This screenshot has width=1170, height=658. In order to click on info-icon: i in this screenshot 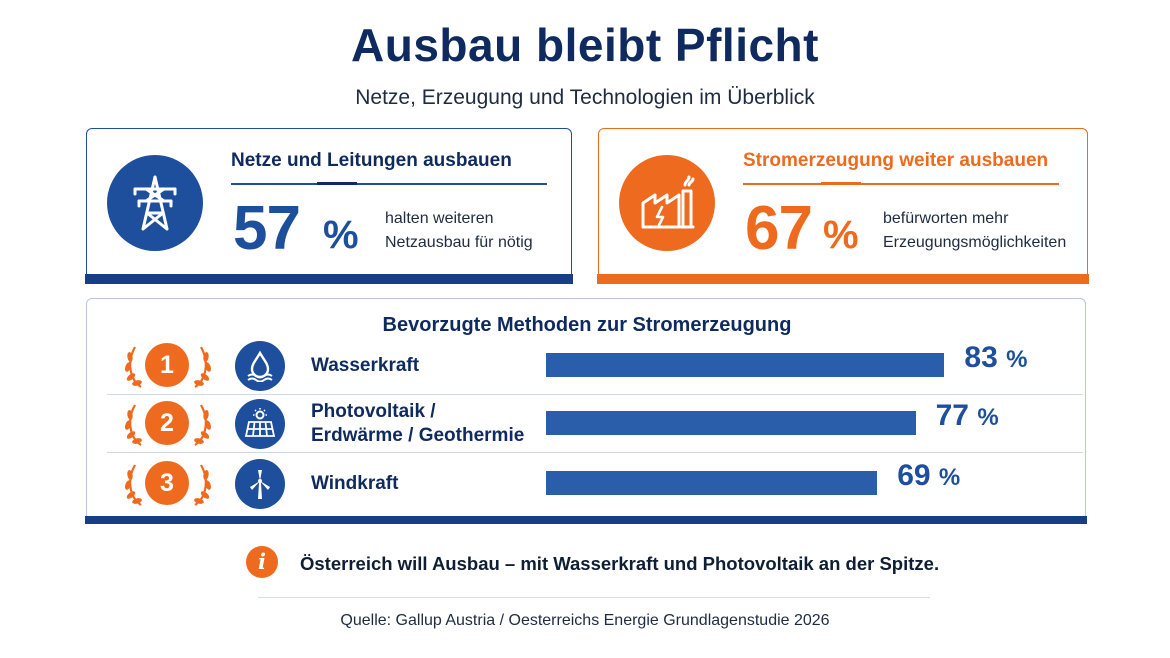, I will do `click(262, 562)`.